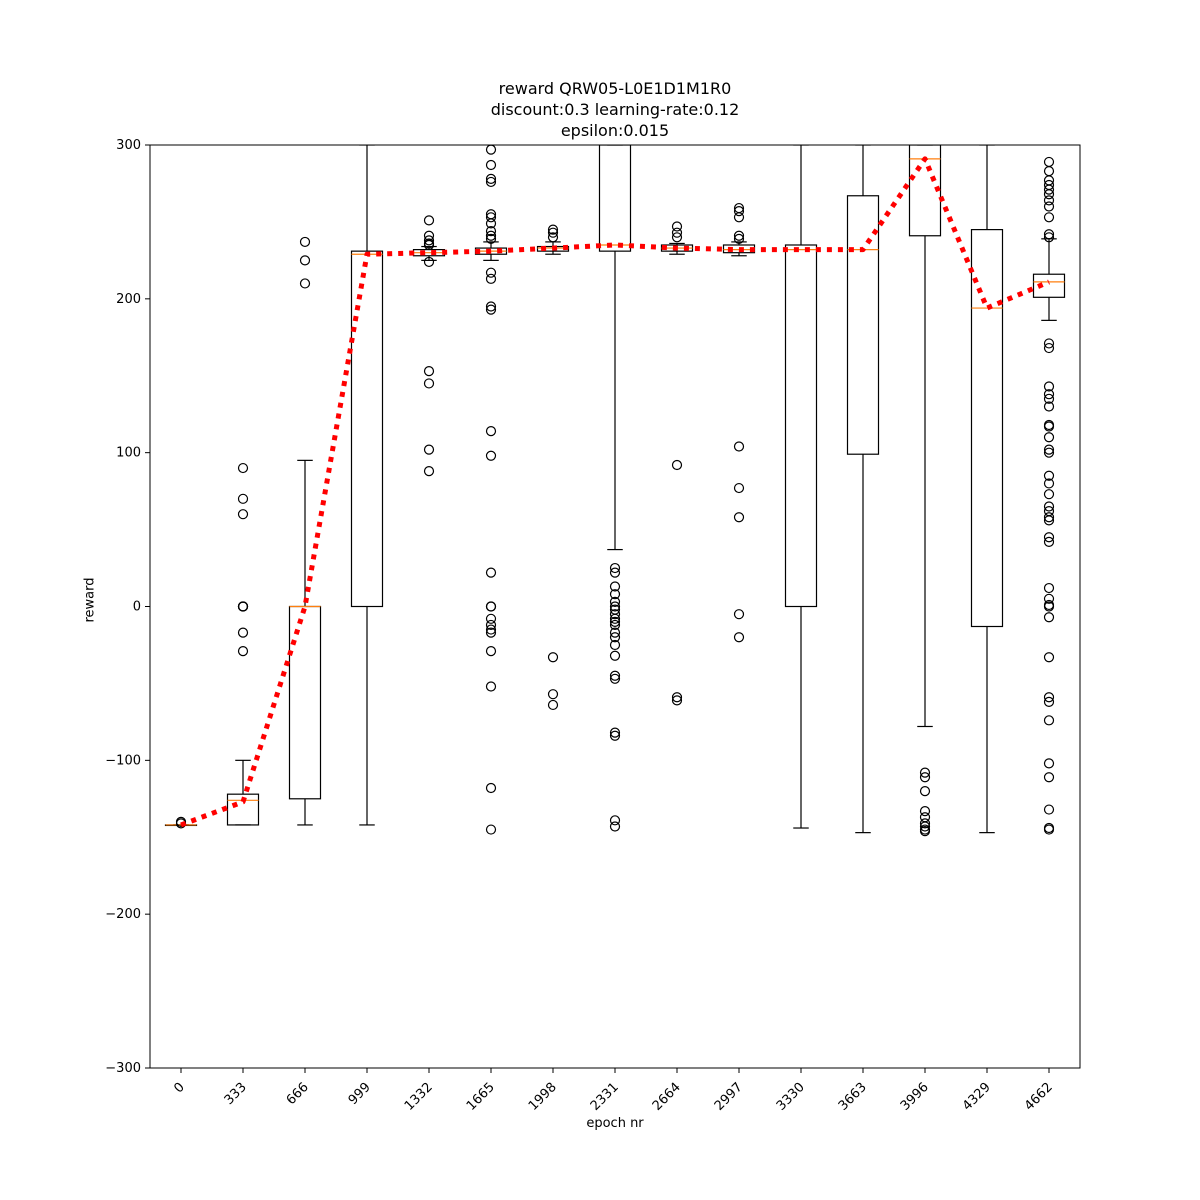 The height and width of the screenshot is (1200, 1200). What do you see at coordinates (137, 607) in the screenshot?
I see `y-tick-label: 0` at bounding box center [137, 607].